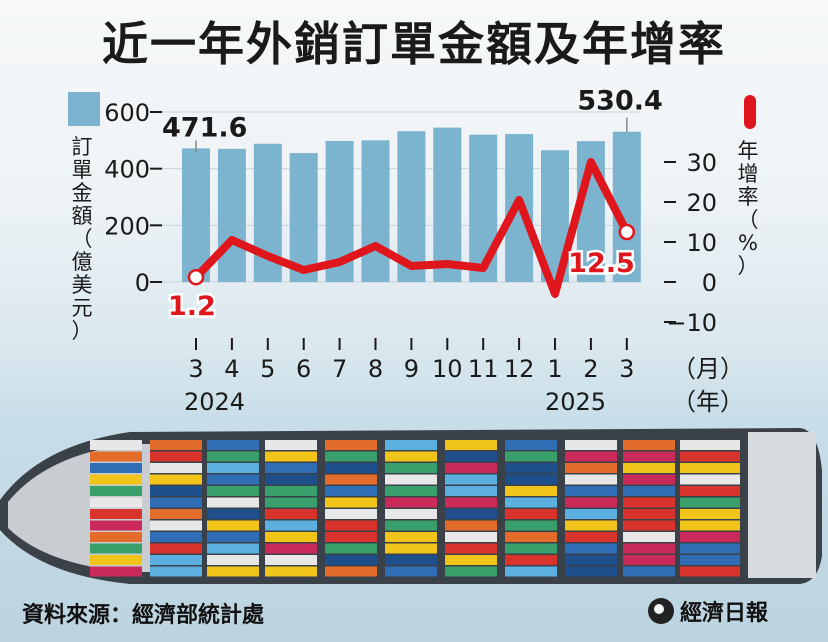 This screenshot has height=642, width=828. What do you see at coordinates (748, 197) in the screenshot?
I see `right-axis-title-char: 率` at bounding box center [748, 197].